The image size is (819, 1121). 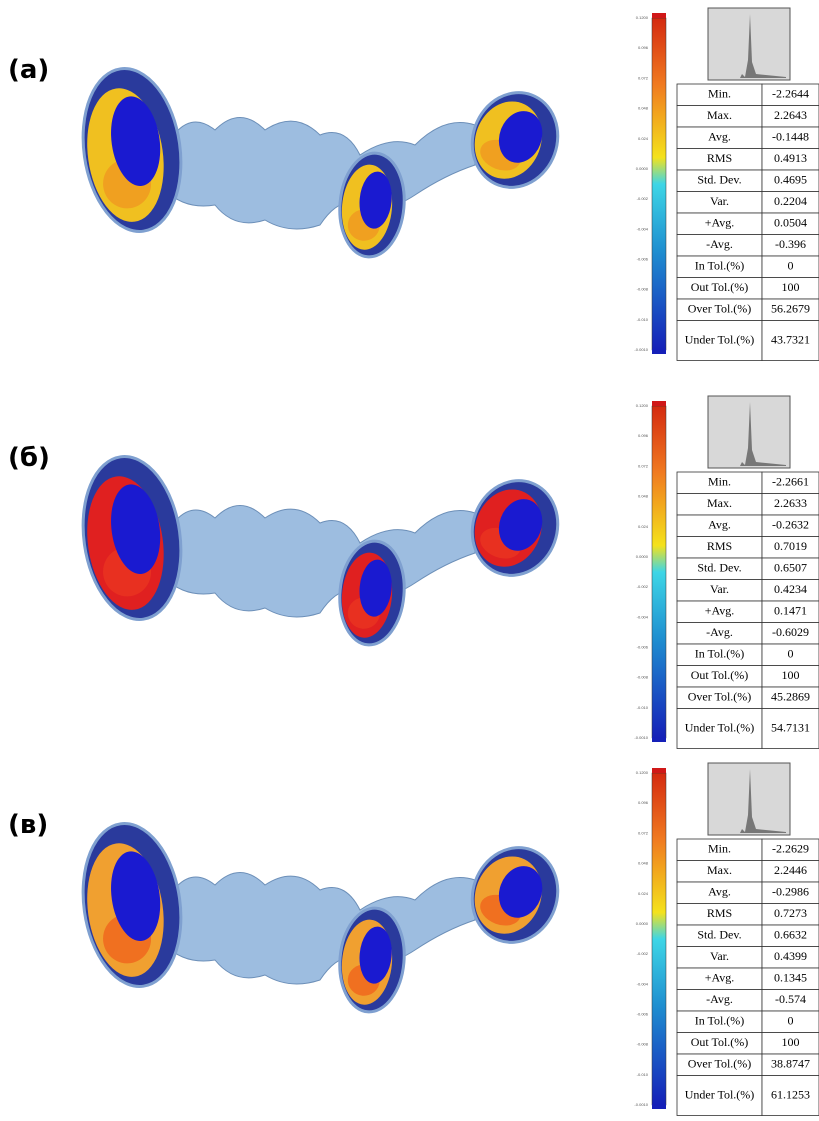 What do you see at coordinates (790, 913) in the screenshot?
I see `stat-value: 0.7273` at bounding box center [790, 913].